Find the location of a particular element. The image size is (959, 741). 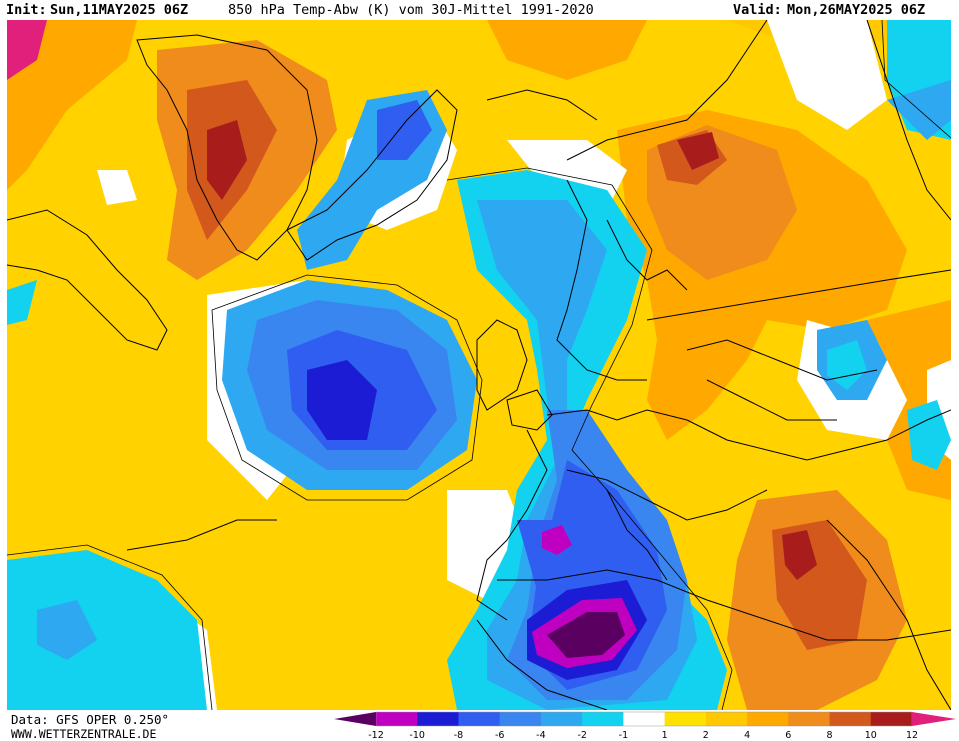

colorbar-tick-label: 2 is located at coordinates (705, 735).